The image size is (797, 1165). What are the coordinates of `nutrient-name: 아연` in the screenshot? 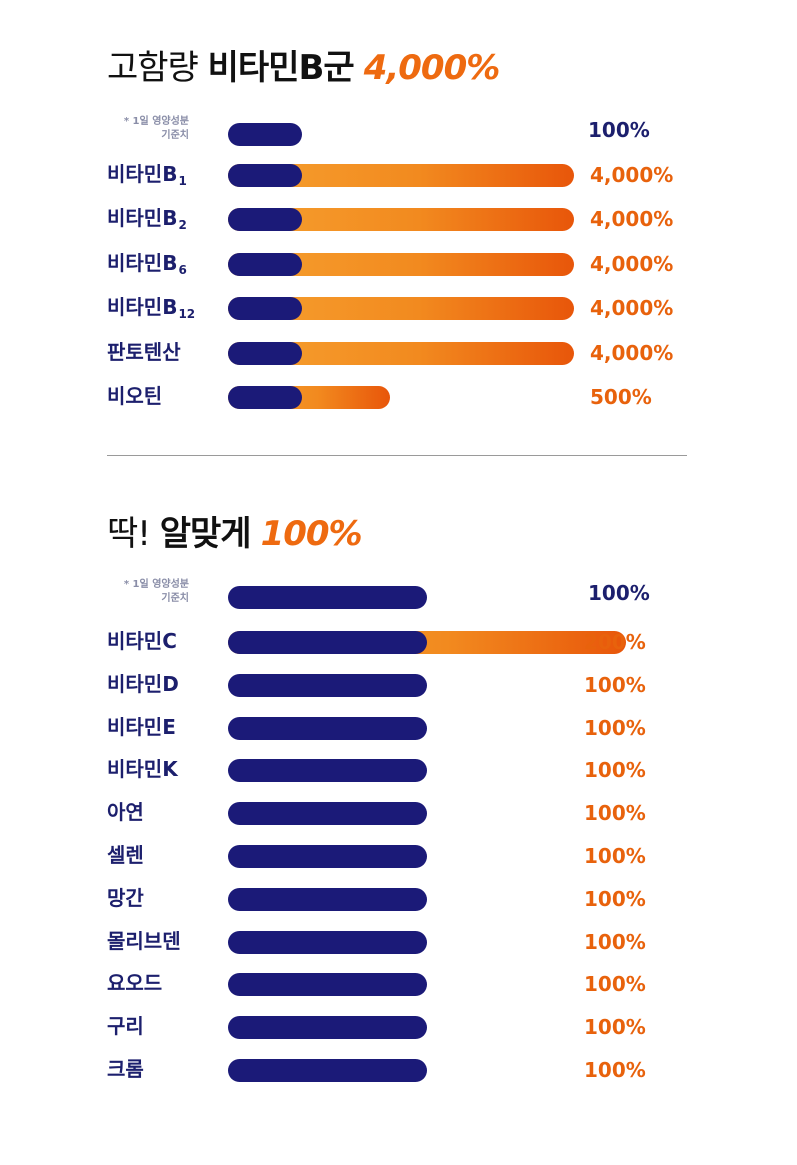 It's located at (125, 812).